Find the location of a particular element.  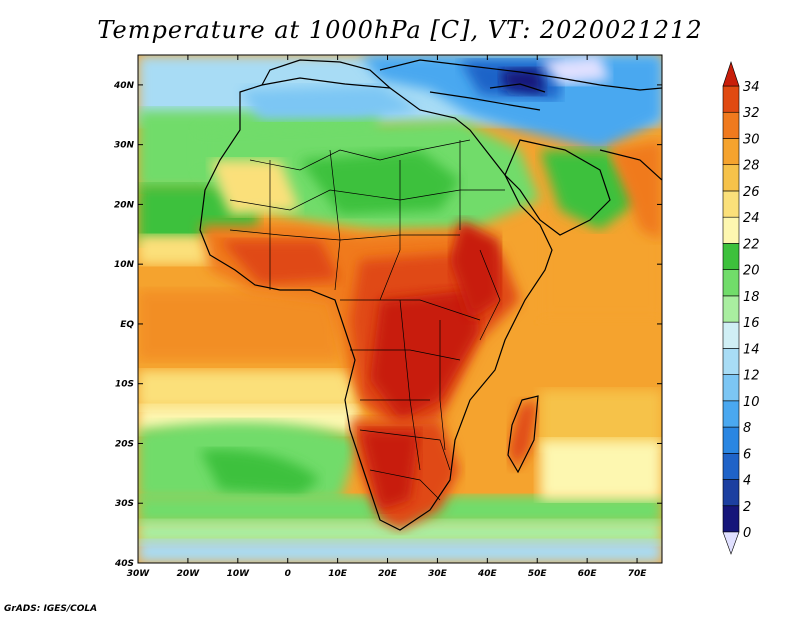

colorbar-label: 12 is located at coordinates (751, 376).